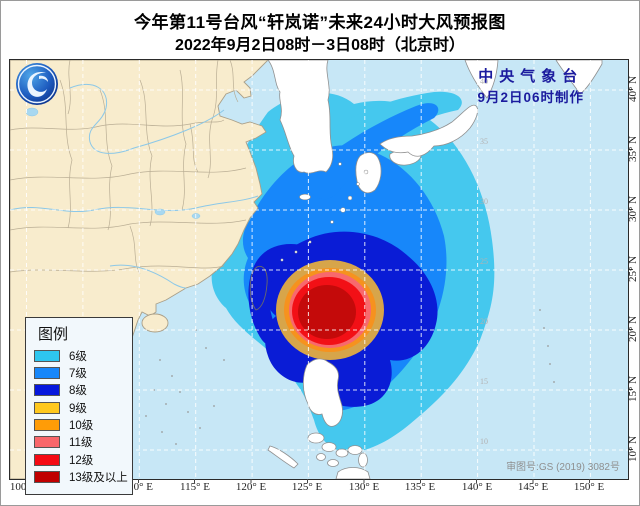  I want to click on legend-item: 9级, so click(79, 408).